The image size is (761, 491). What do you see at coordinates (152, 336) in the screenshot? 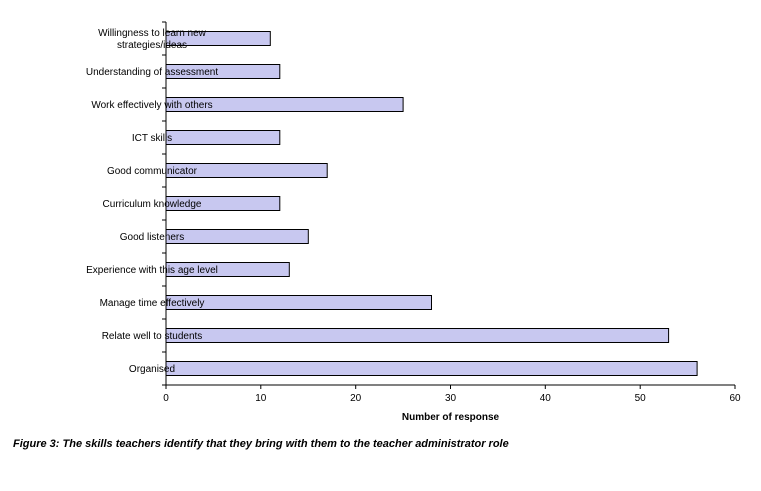
I see `category-label: Relate well to students` at bounding box center [152, 336].